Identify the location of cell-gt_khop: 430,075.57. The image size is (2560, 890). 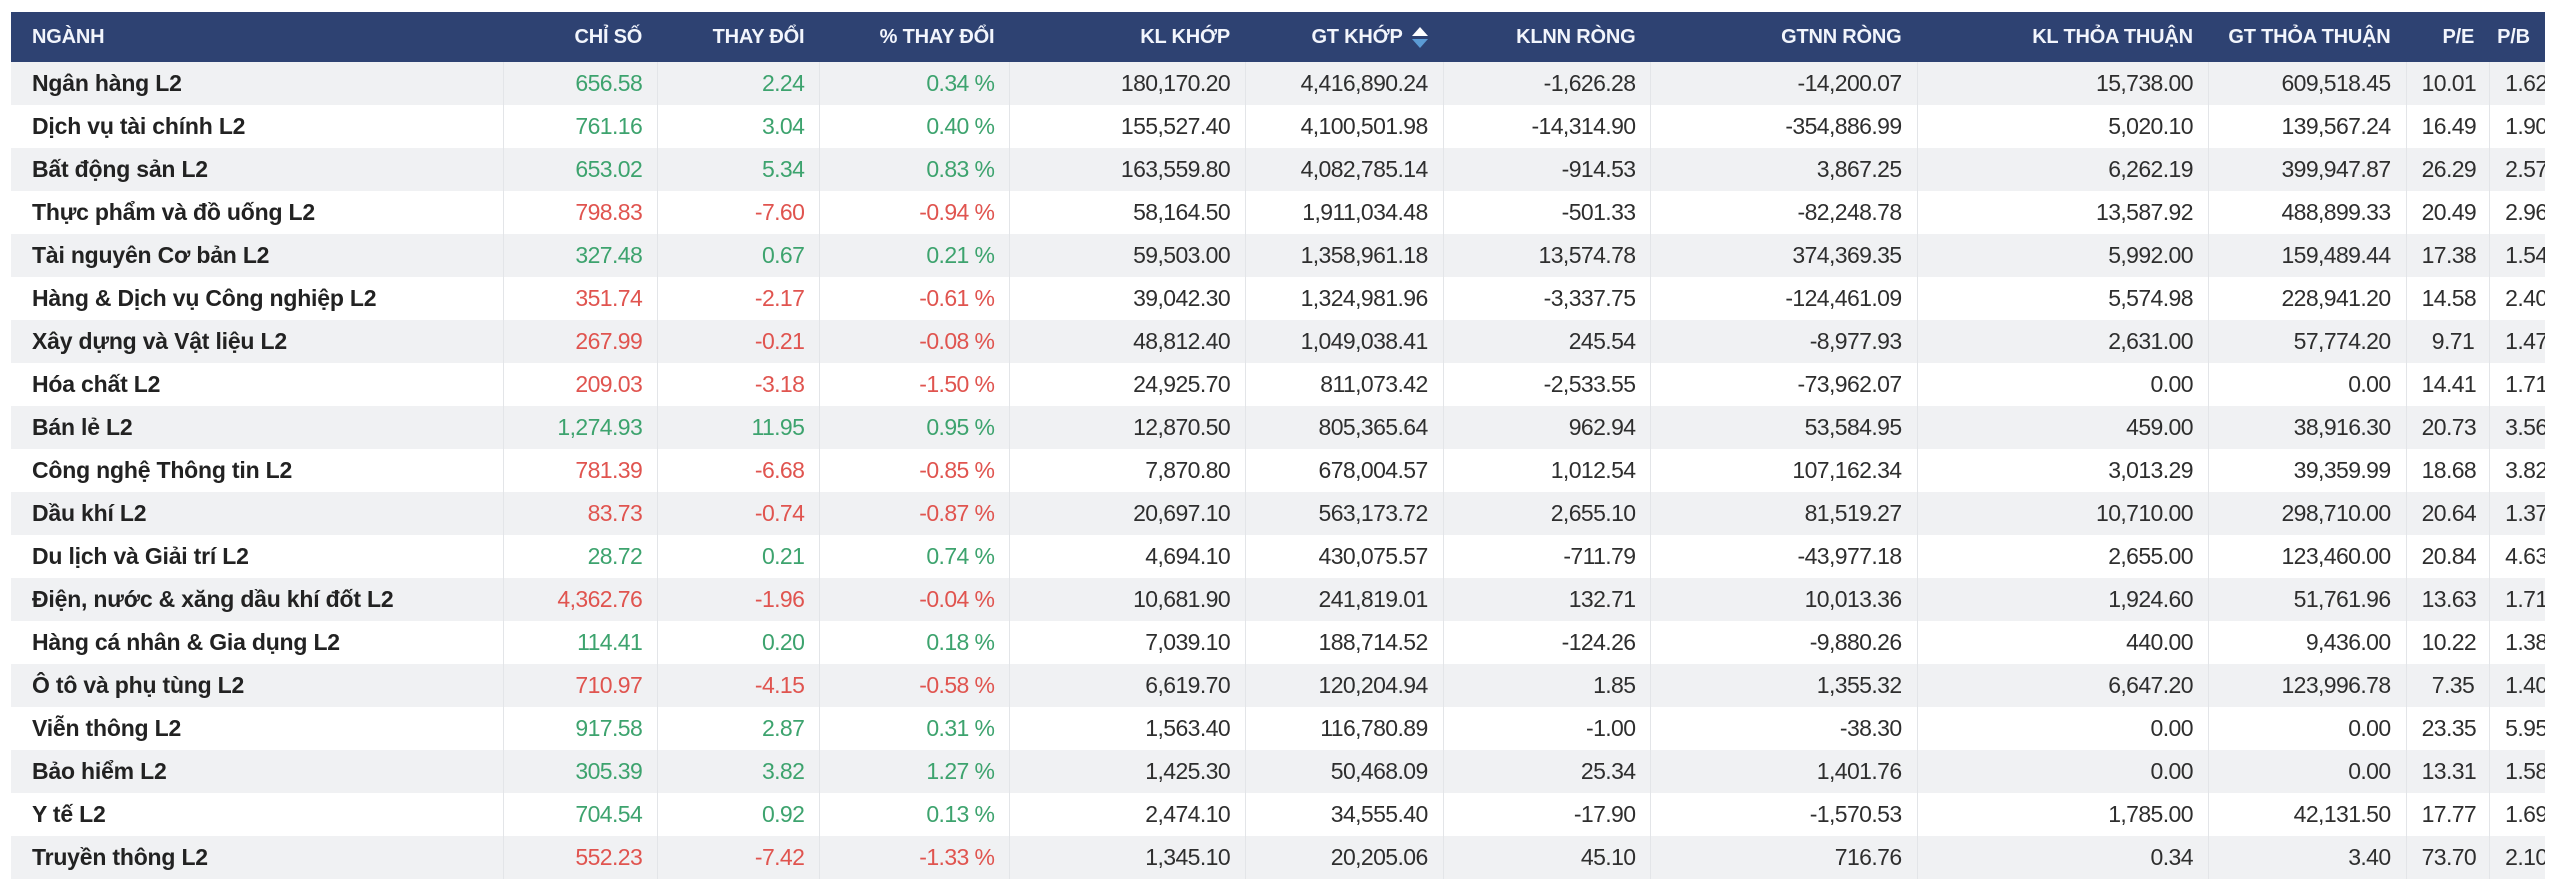
(1344, 556).